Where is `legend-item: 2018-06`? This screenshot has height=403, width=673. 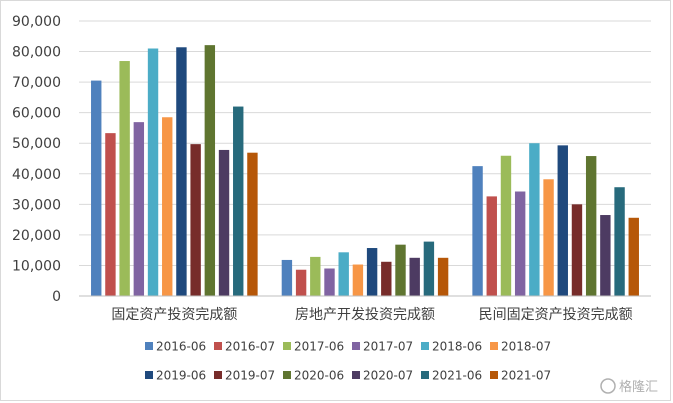
legend-item: 2018-06 is located at coordinates (451, 347).